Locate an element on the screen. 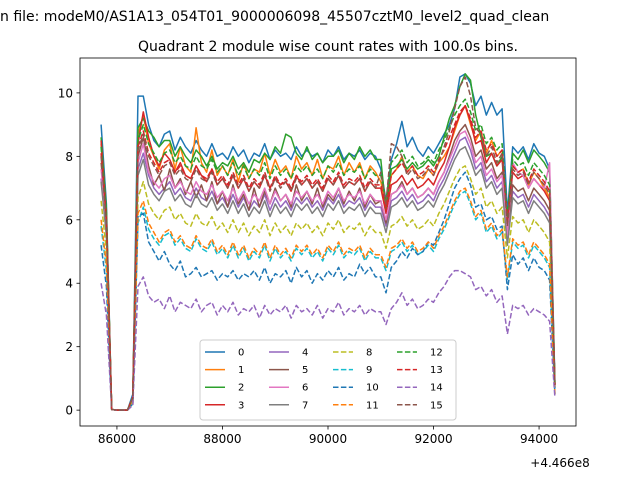  legend-label-4: 4 is located at coordinates (305, 353).